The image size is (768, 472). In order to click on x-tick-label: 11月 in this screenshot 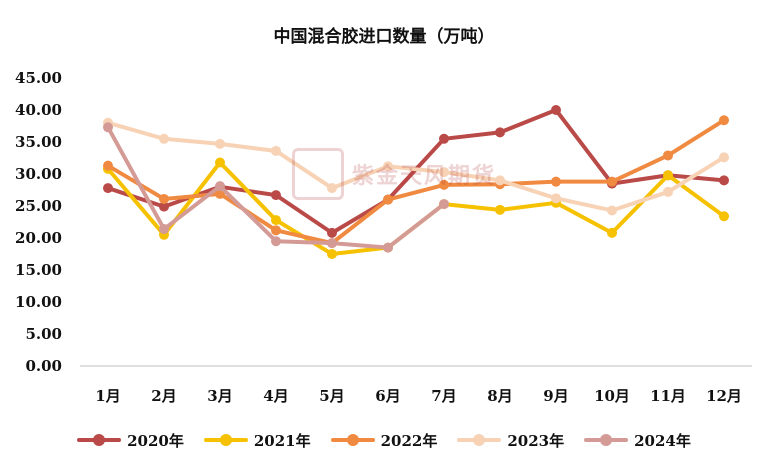, I will do `click(668, 396)`.